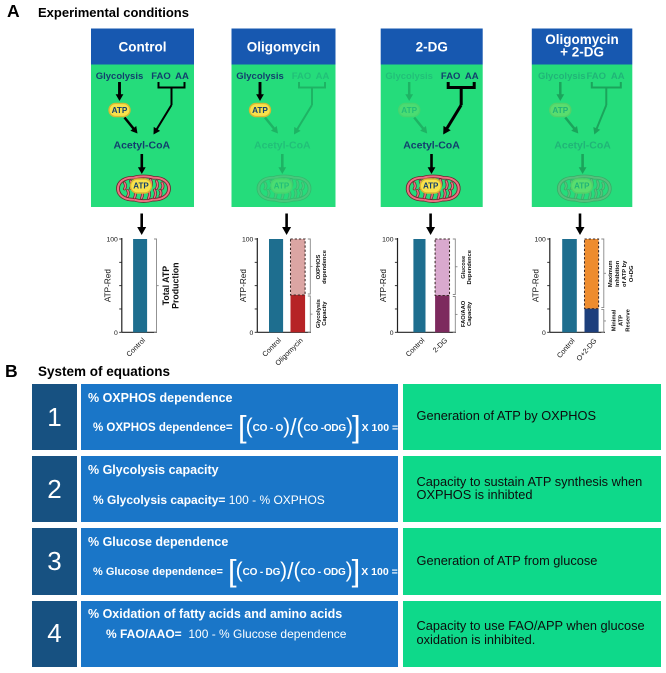 Image resolution: width=666 pixels, height=673 pixels. I want to click on svg-text: Maximum, so click(611, 273).